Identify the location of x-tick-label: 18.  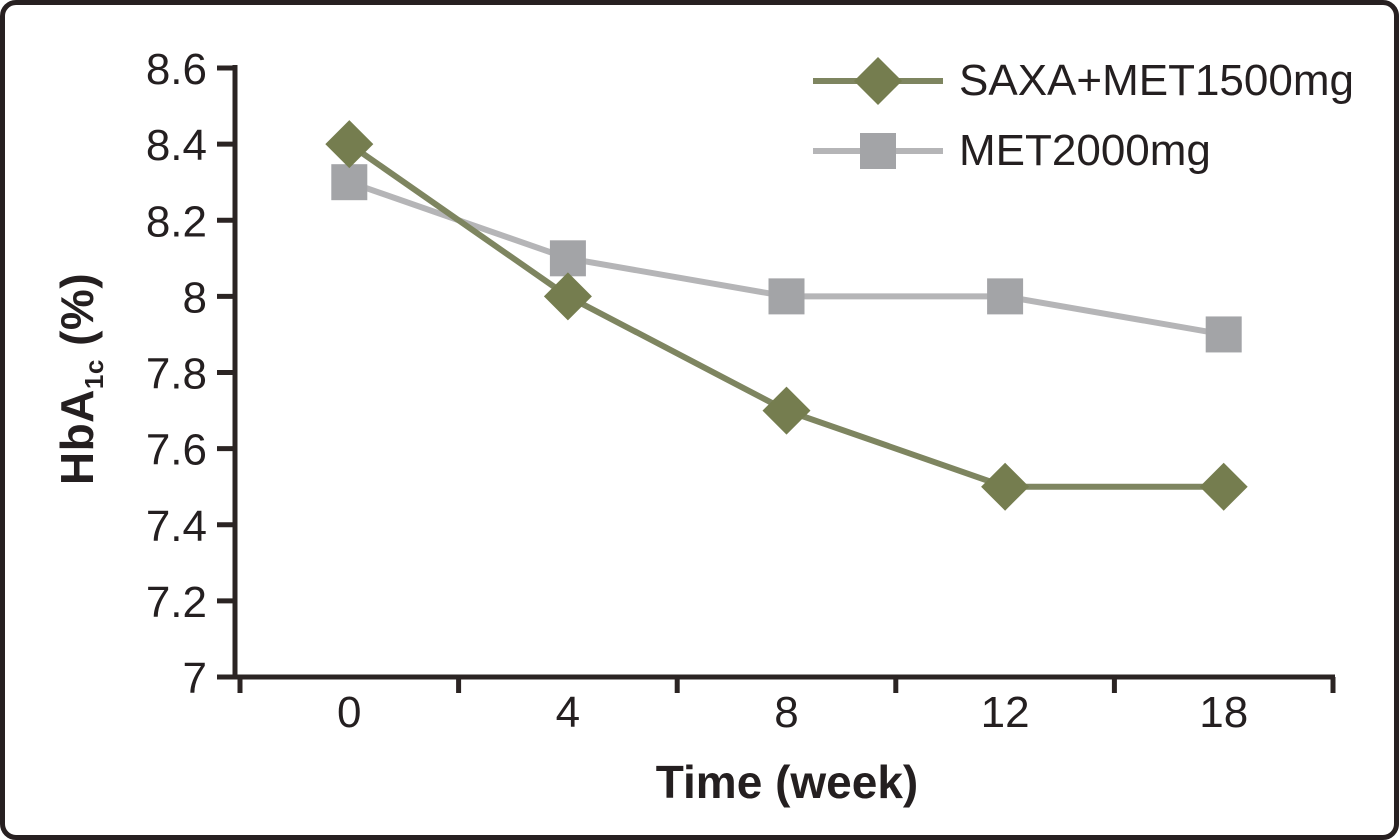
(1223, 712).